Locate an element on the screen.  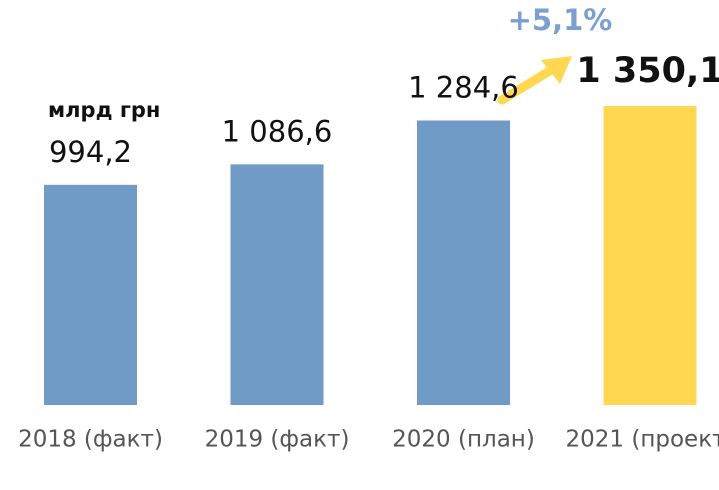
unit-label: млрд грн is located at coordinates (104, 110).